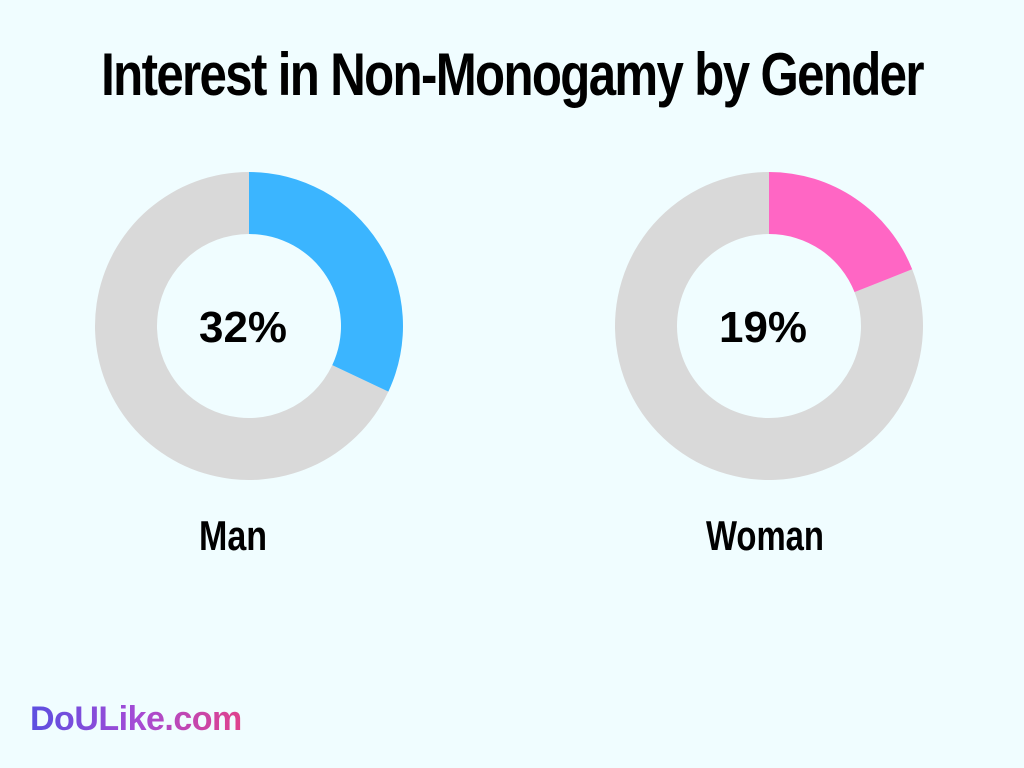 This screenshot has width=1024, height=768. Describe the element at coordinates (233, 535) in the screenshot. I see `donut-man-category-label: Man` at that location.